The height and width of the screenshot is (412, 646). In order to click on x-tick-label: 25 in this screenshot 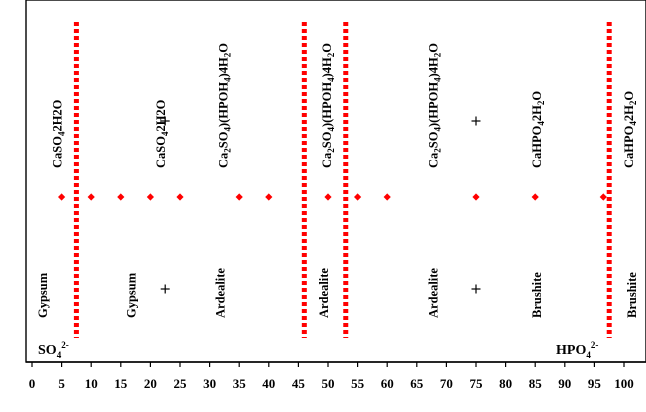, I will do `click(181, 383)`.